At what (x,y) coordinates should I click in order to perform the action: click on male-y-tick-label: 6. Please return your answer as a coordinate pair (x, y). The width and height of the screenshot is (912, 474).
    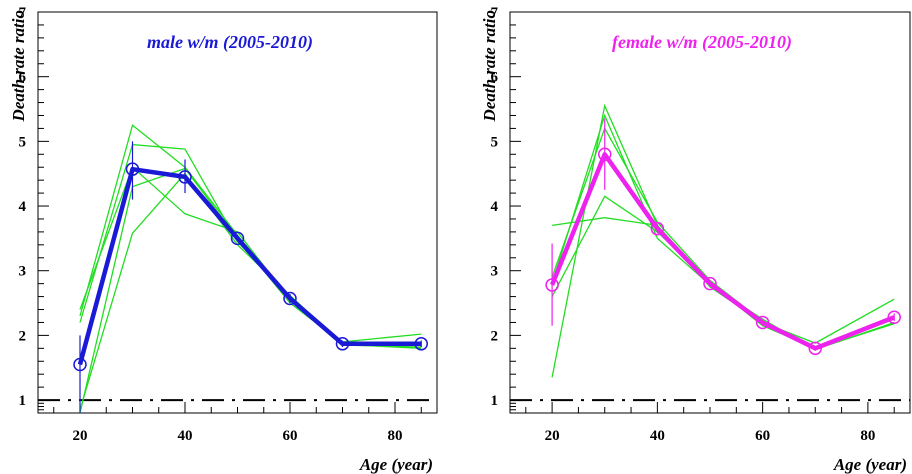
    Looking at the image, I should click on (23, 78).